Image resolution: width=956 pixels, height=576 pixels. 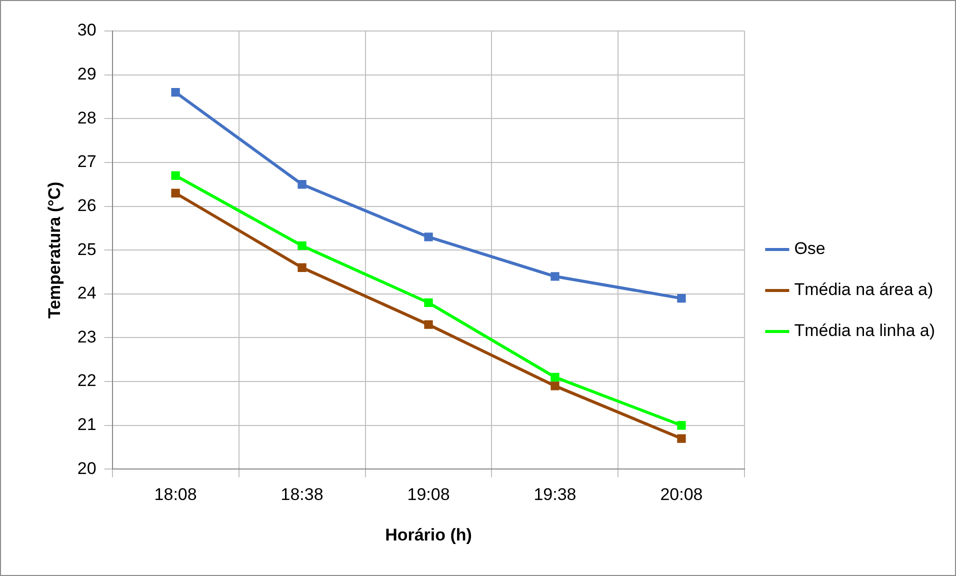 I want to click on legend-label: Θse, so click(x=810, y=248).